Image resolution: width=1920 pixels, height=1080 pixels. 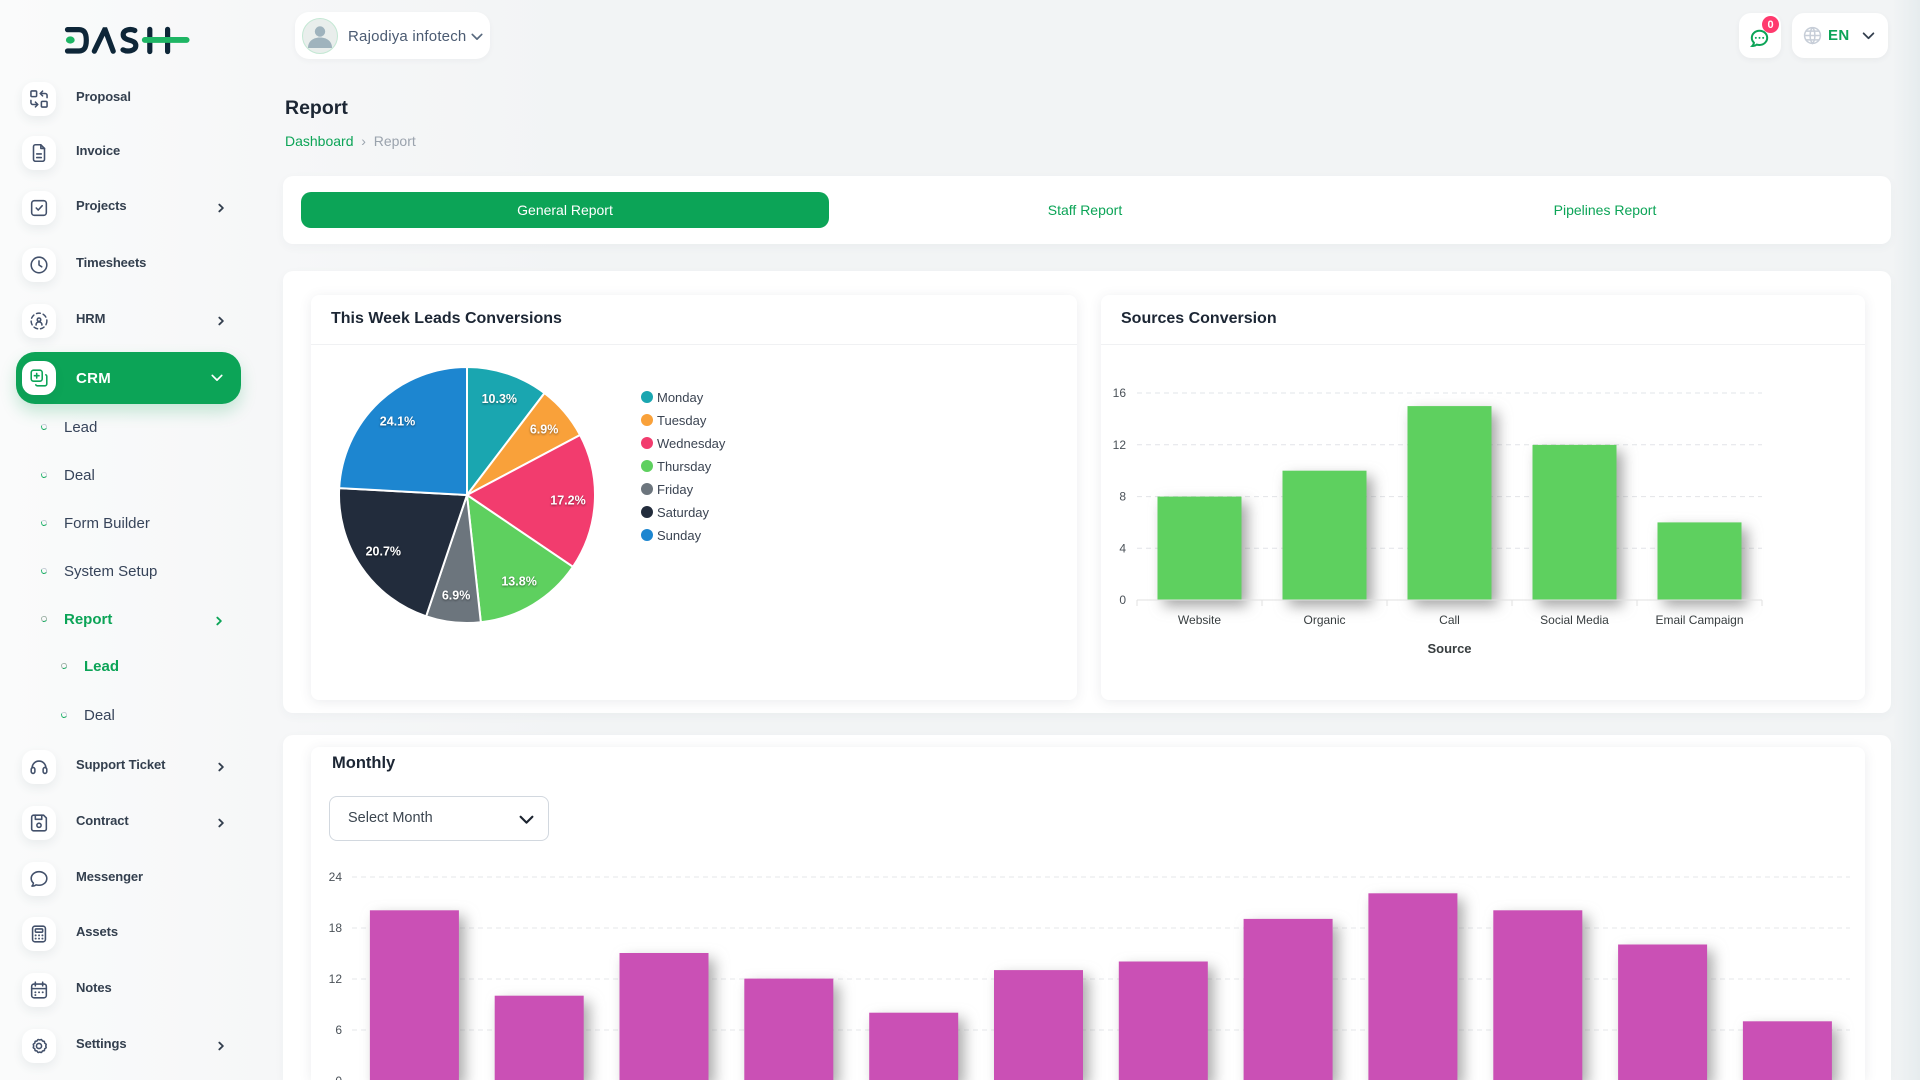 What do you see at coordinates (336, 928) in the screenshot?
I see `svg-text: 18` at bounding box center [336, 928].